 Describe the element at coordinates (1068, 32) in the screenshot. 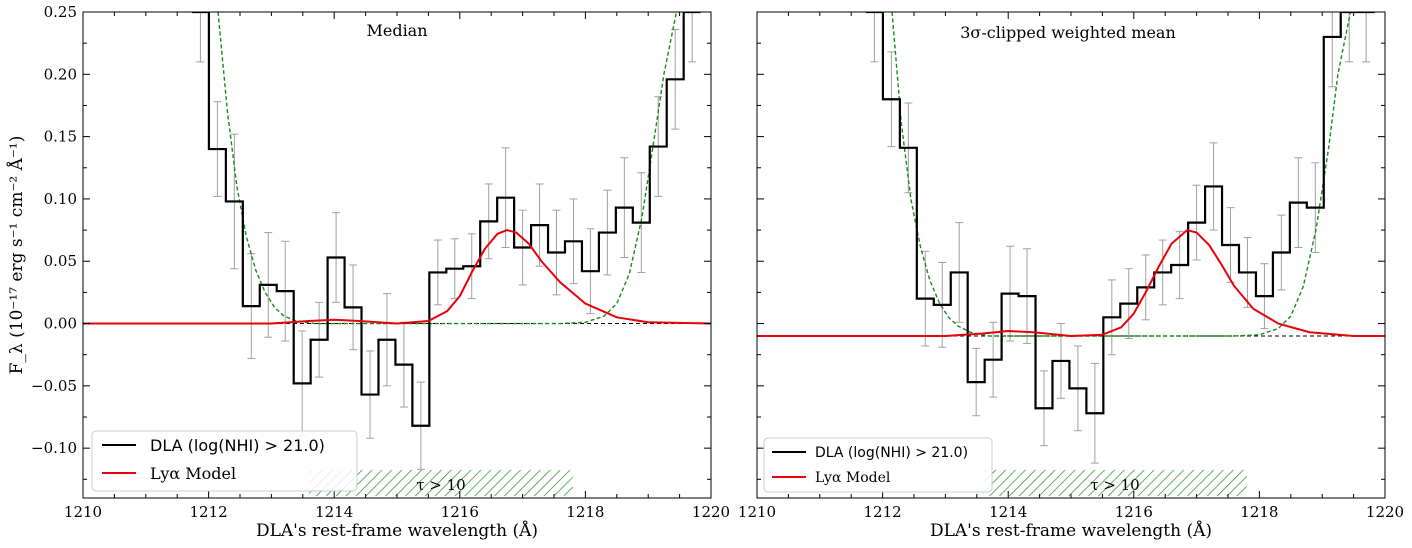

I see `weighted-mean-panel-title: 3σ-clipped weighted mean` at that location.